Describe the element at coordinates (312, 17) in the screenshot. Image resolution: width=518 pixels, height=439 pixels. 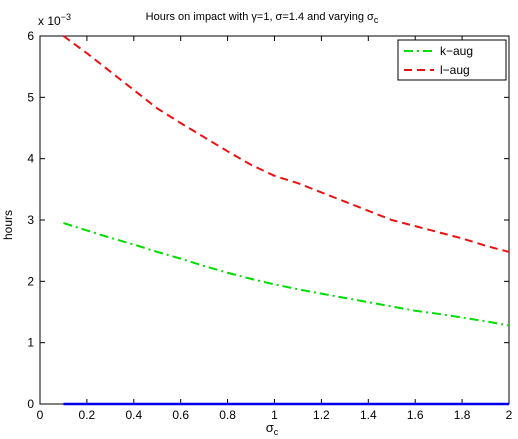
I see `chart-title-main: γ=1, σ=1.4 and varying σ` at that location.